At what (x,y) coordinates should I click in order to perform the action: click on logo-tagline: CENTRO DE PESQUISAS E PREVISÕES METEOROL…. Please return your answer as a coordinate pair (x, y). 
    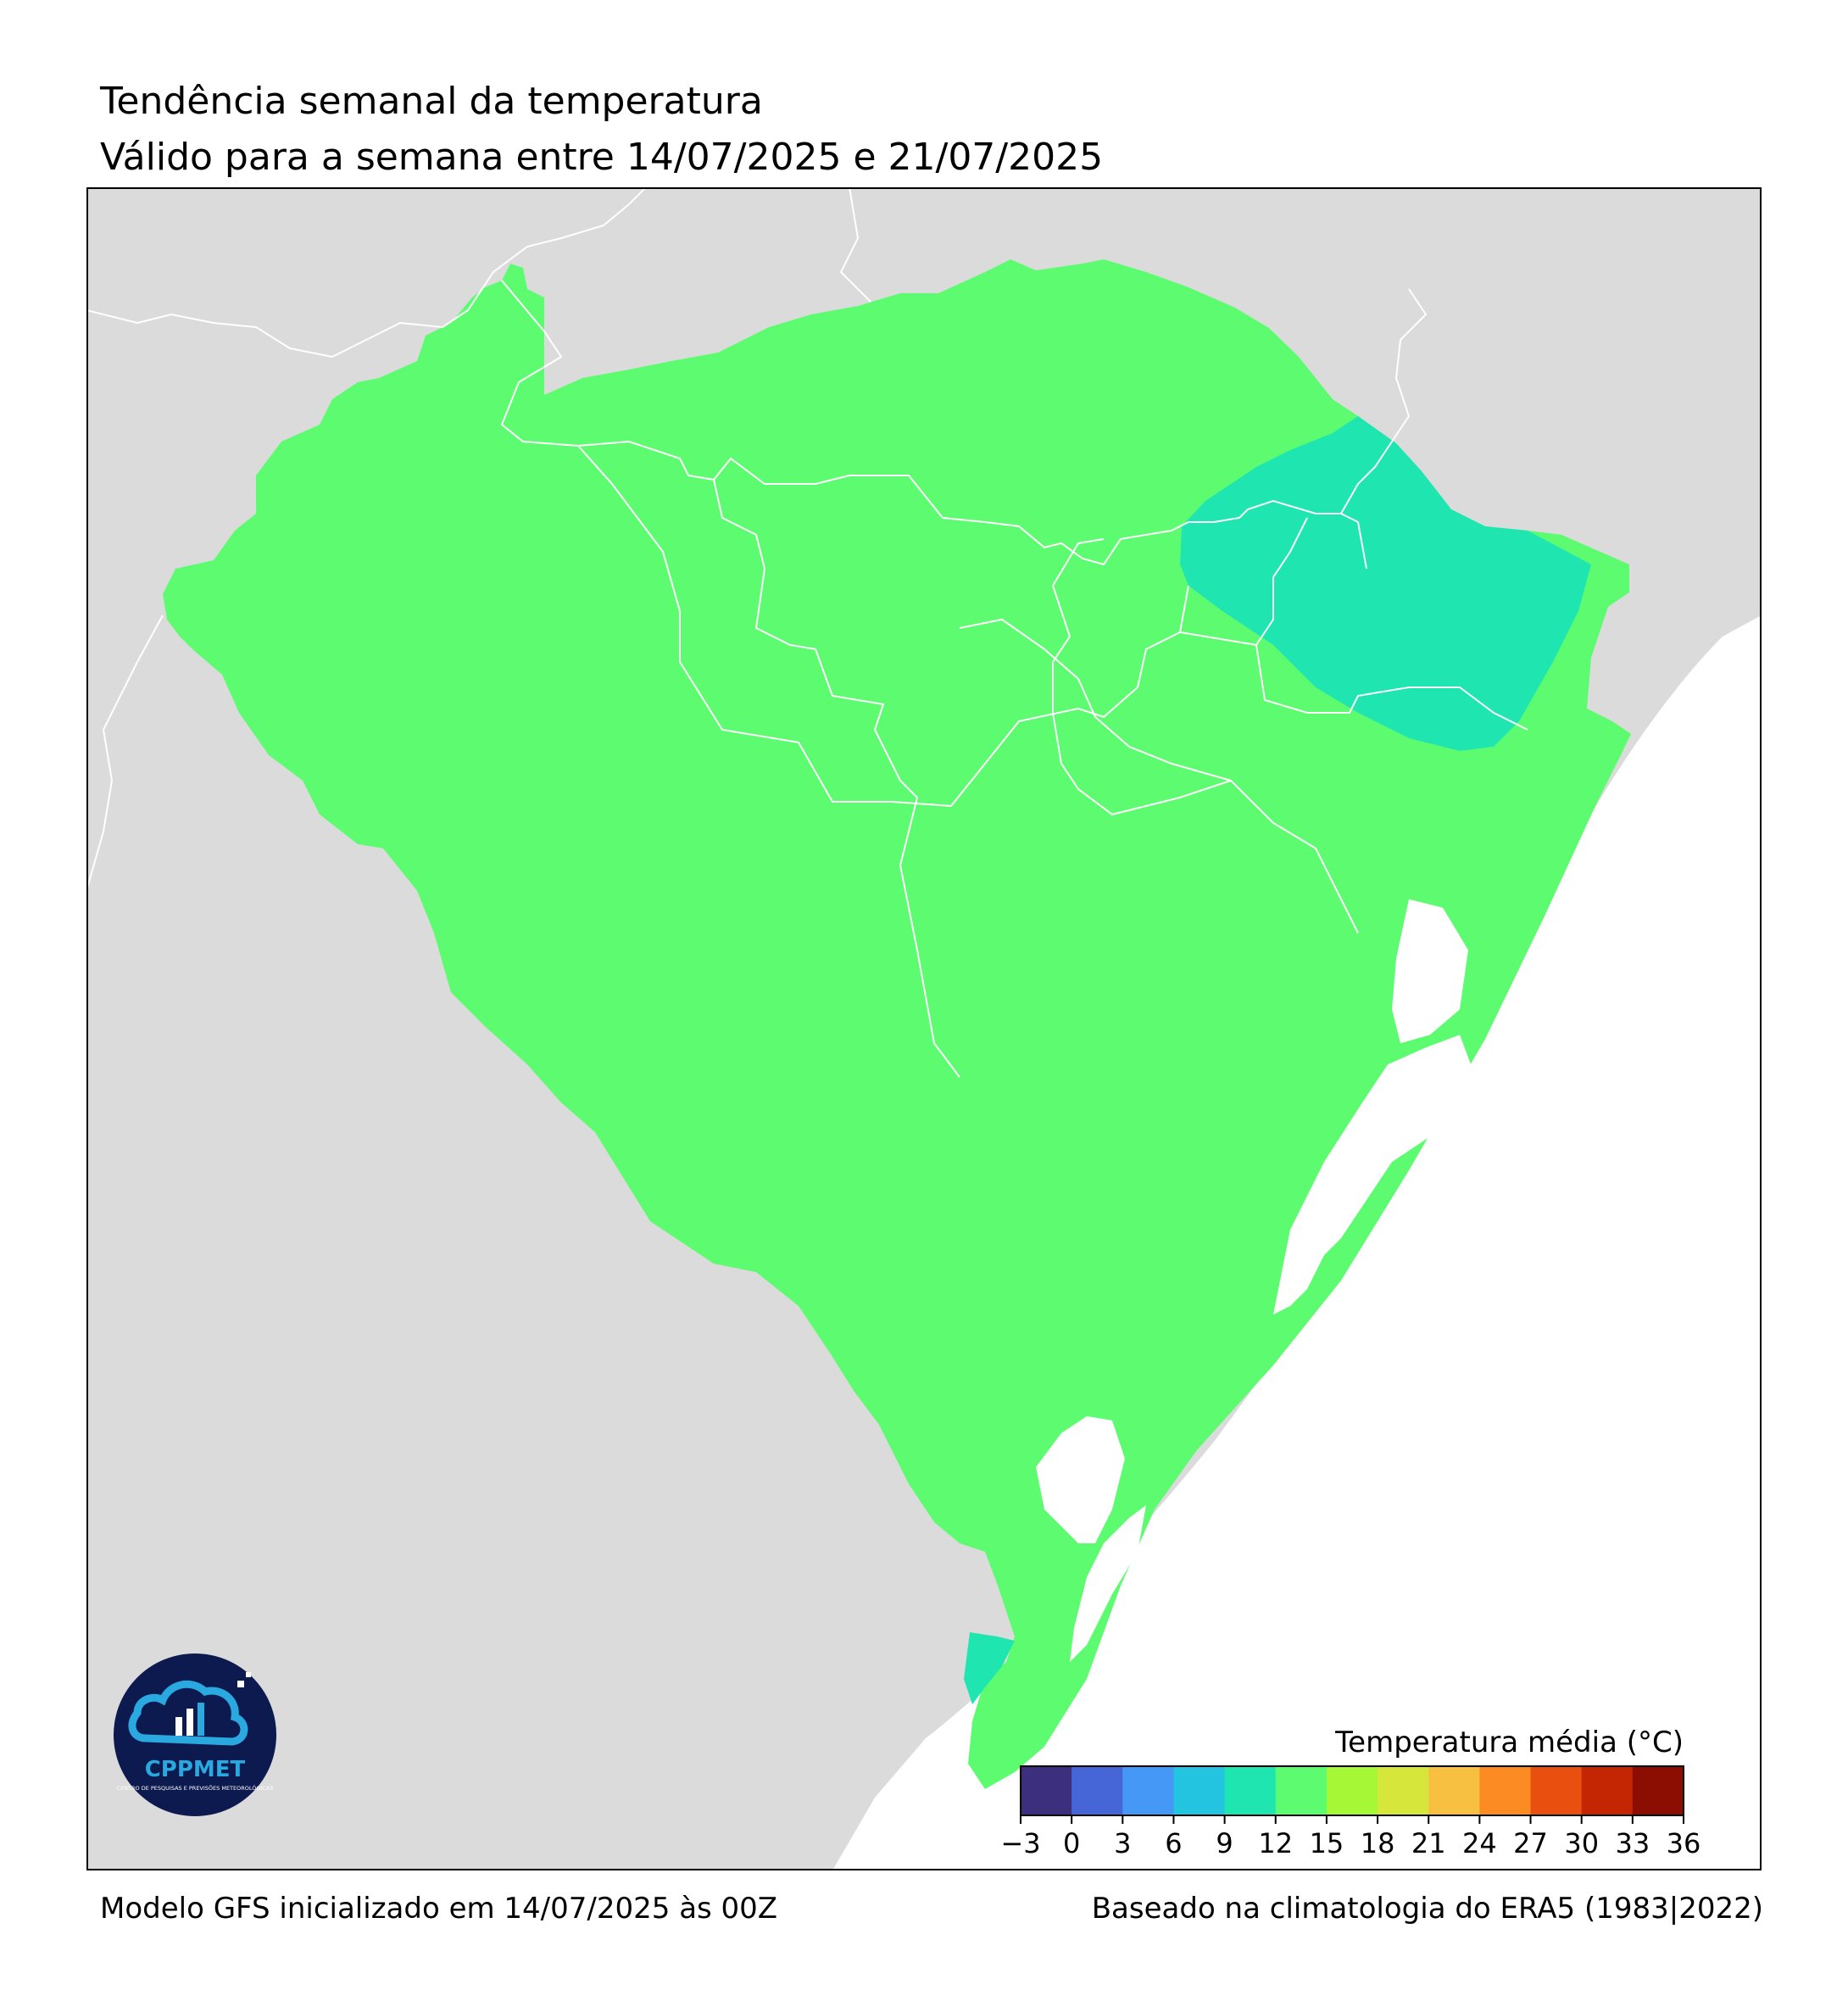
    Looking at the image, I should click on (195, 1788).